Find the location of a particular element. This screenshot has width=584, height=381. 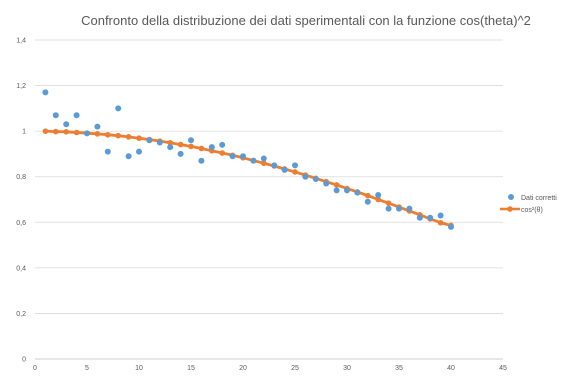

legend-label-cos2: cos²(θ) is located at coordinates (532, 210).